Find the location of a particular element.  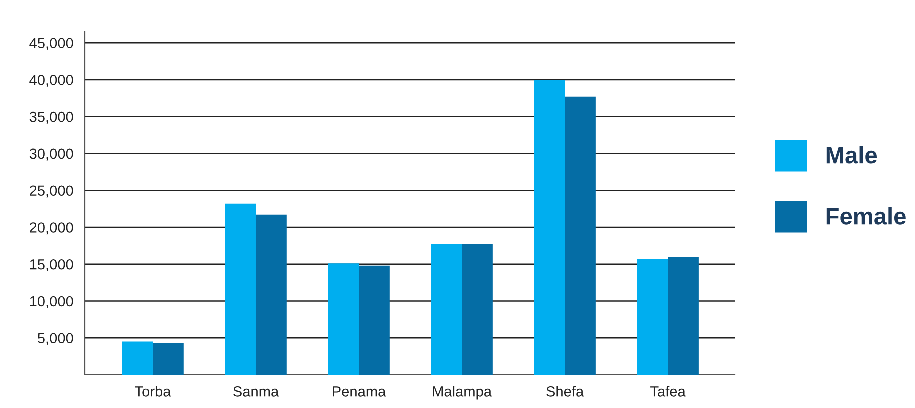

y-tick-label: 45,000 is located at coordinates (52, 44).